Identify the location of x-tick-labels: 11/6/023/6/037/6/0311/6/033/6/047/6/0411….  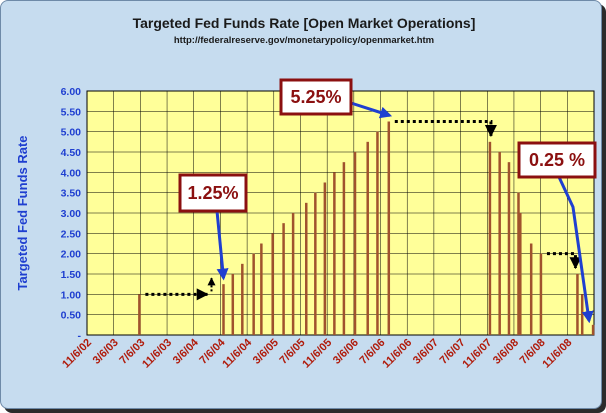
(317, 353).